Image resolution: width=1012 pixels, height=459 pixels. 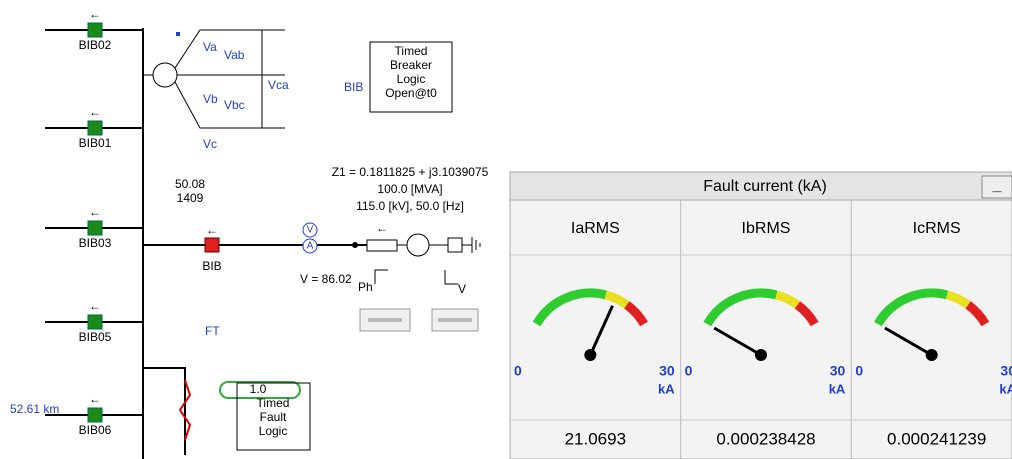 What do you see at coordinates (210, 99) in the screenshot?
I see `label: Vb` at bounding box center [210, 99].